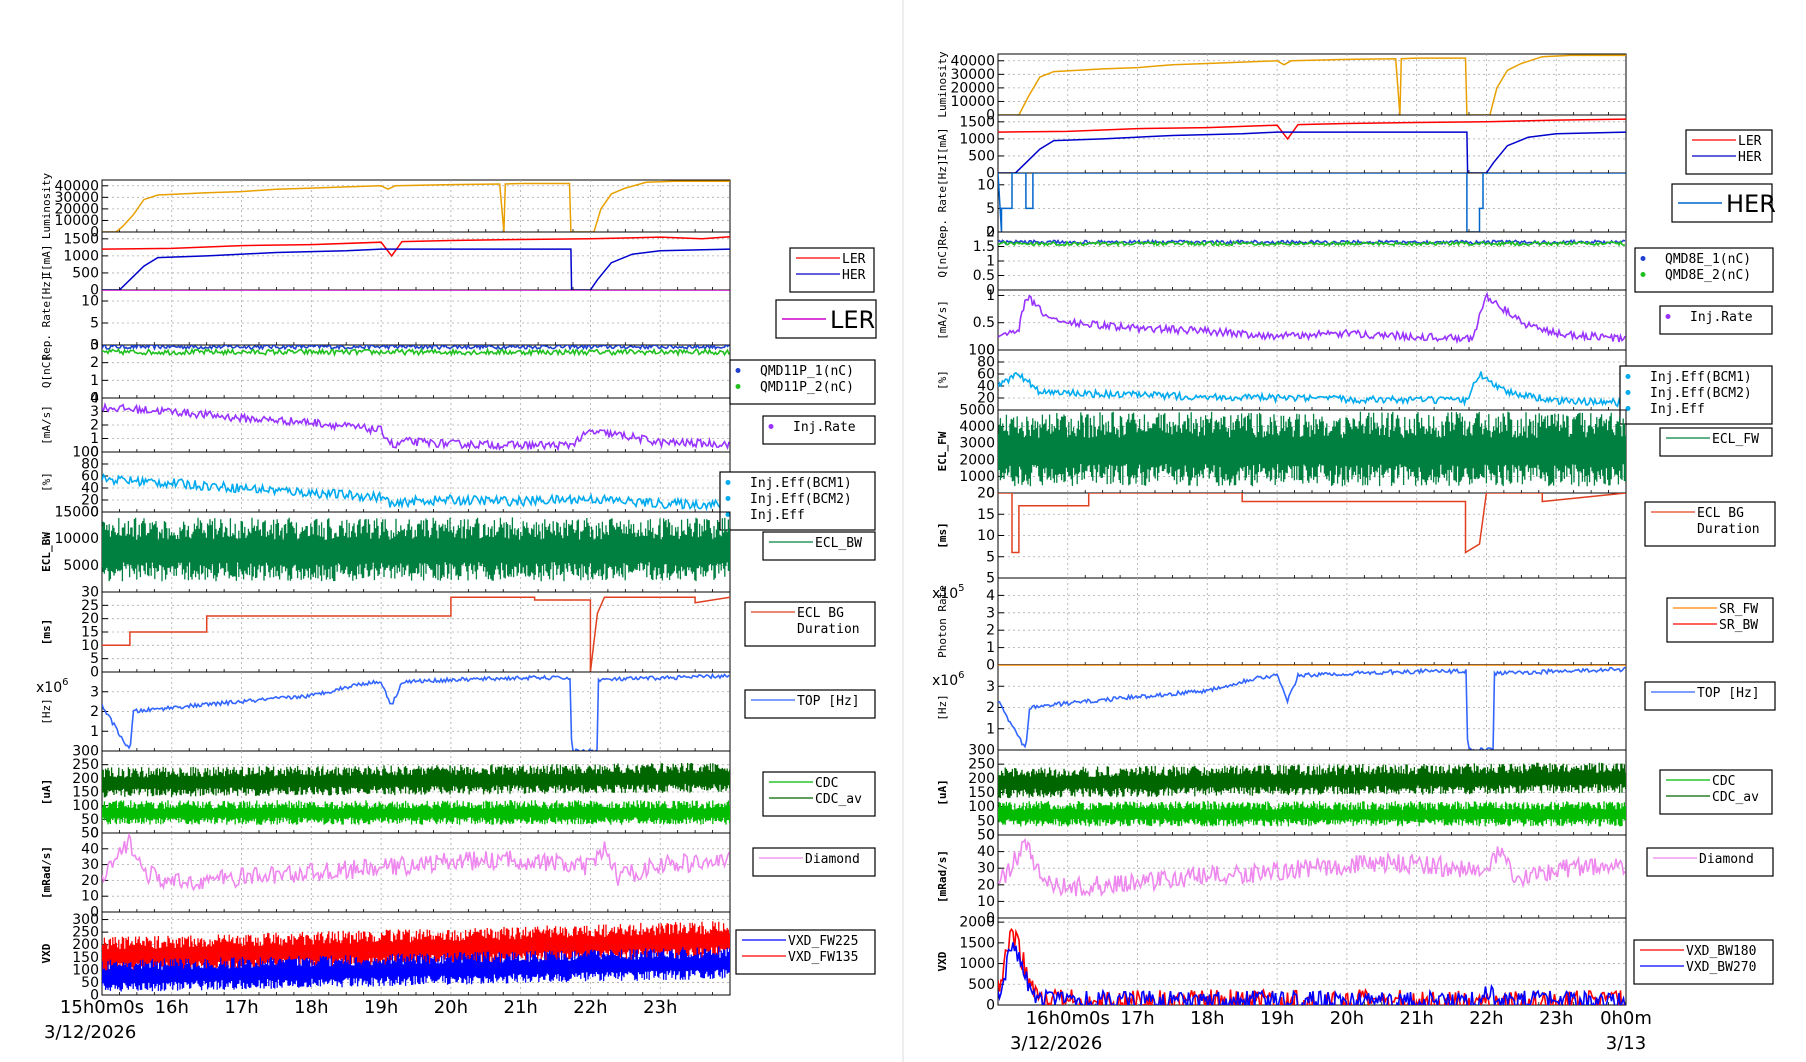 This screenshot has height=1062, width=1806. Describe the element at coordinates (1312, 449) in the screenshot. I see `series-ecl-fw` at that location.